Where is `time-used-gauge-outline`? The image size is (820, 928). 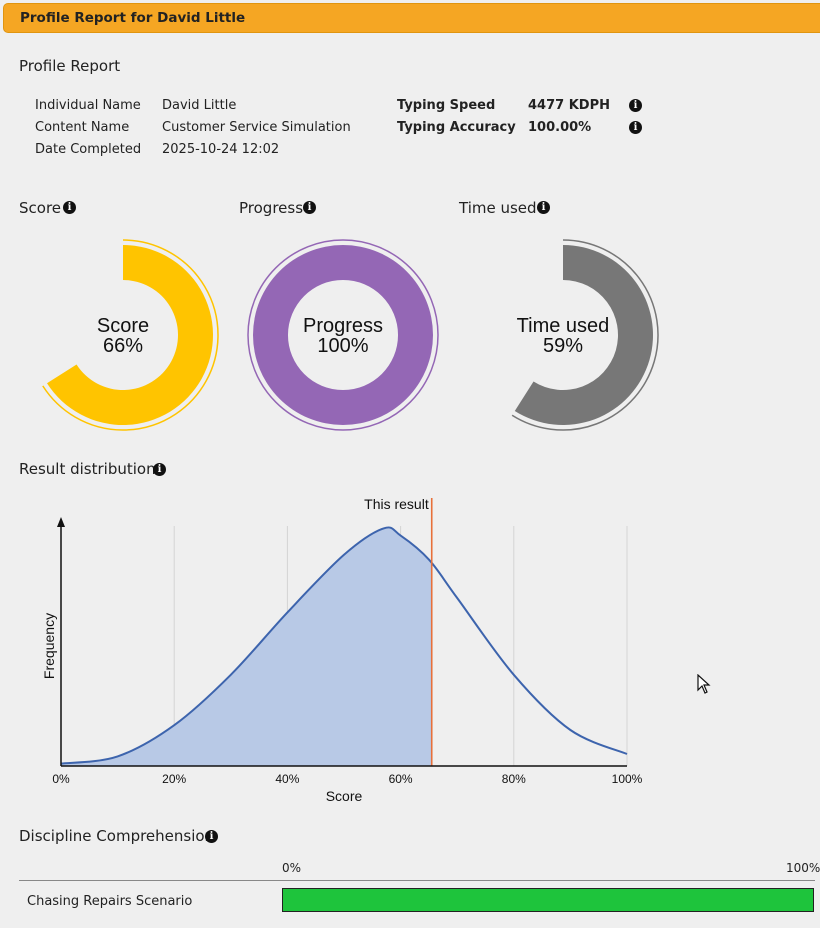 time-used-gauge-outline is located at coordinates (585, 335).